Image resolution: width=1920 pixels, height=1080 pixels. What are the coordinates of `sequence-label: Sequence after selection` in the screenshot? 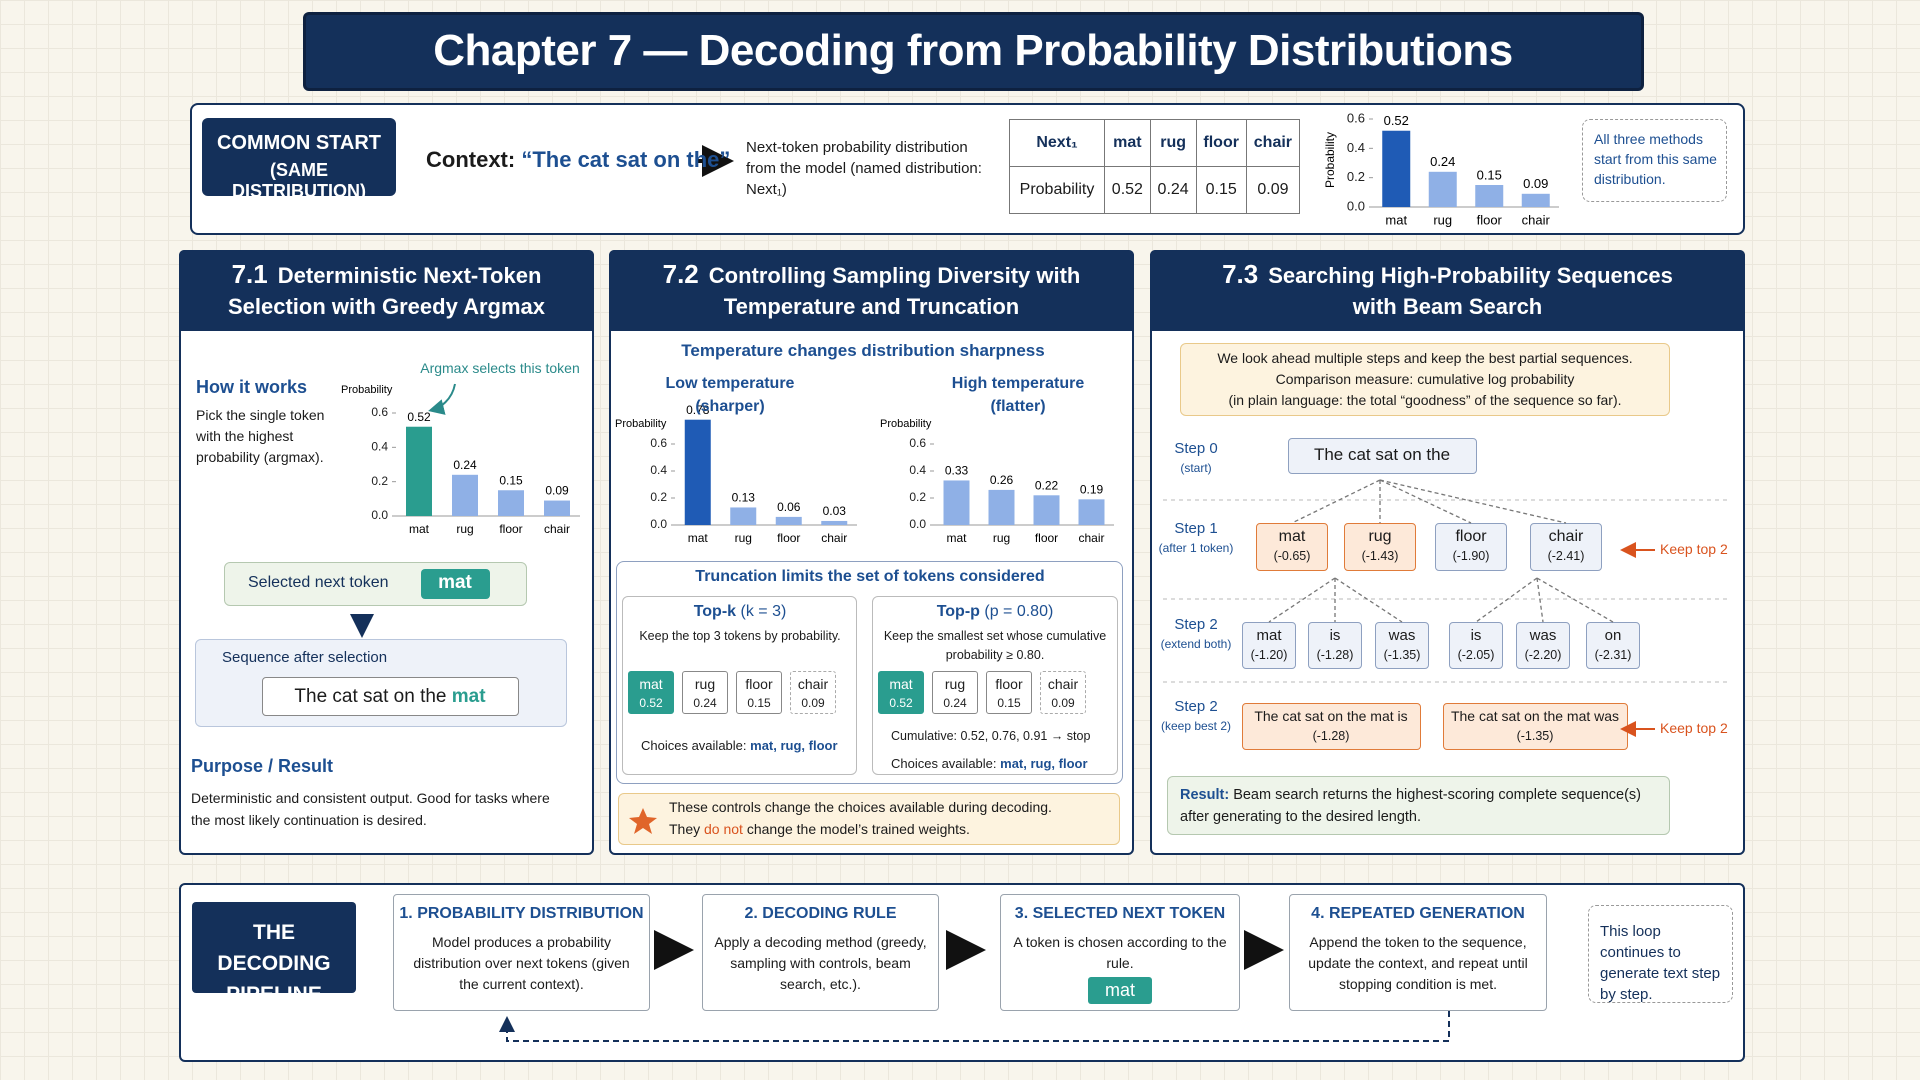 It's located at (305, 657).